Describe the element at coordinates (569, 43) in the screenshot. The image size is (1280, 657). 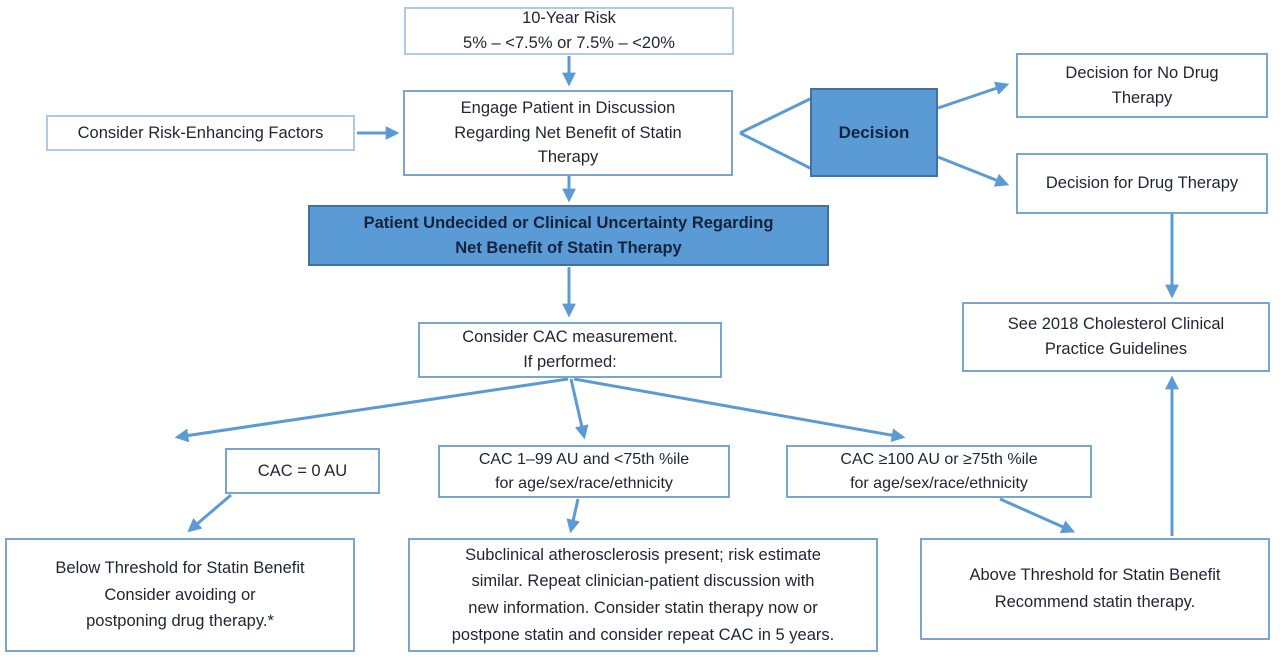
I see `risk-line-2: 5% – <7.5% or 7.5% – <20%` at that location.